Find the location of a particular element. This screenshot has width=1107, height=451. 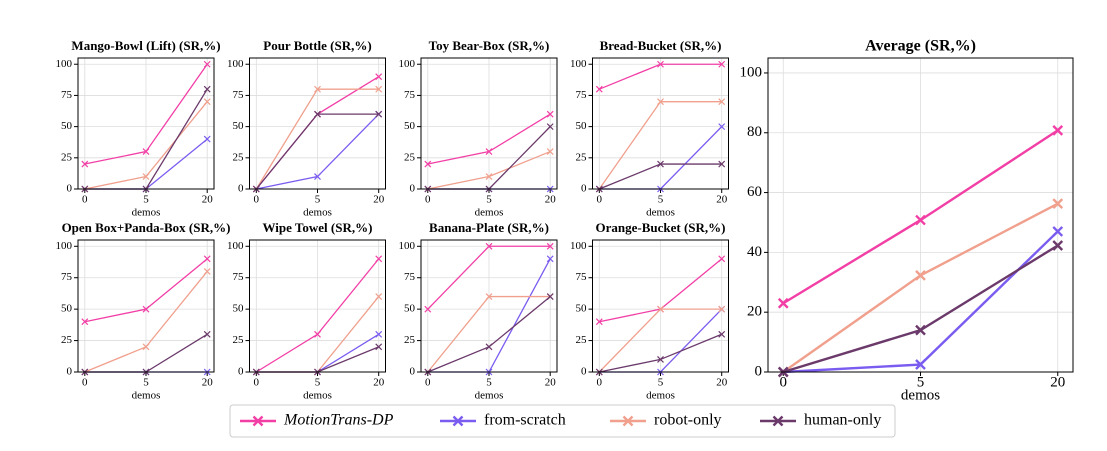

chart-title: Open Box+Panda-Box (SR,%) is located at coordinates (146, 227).